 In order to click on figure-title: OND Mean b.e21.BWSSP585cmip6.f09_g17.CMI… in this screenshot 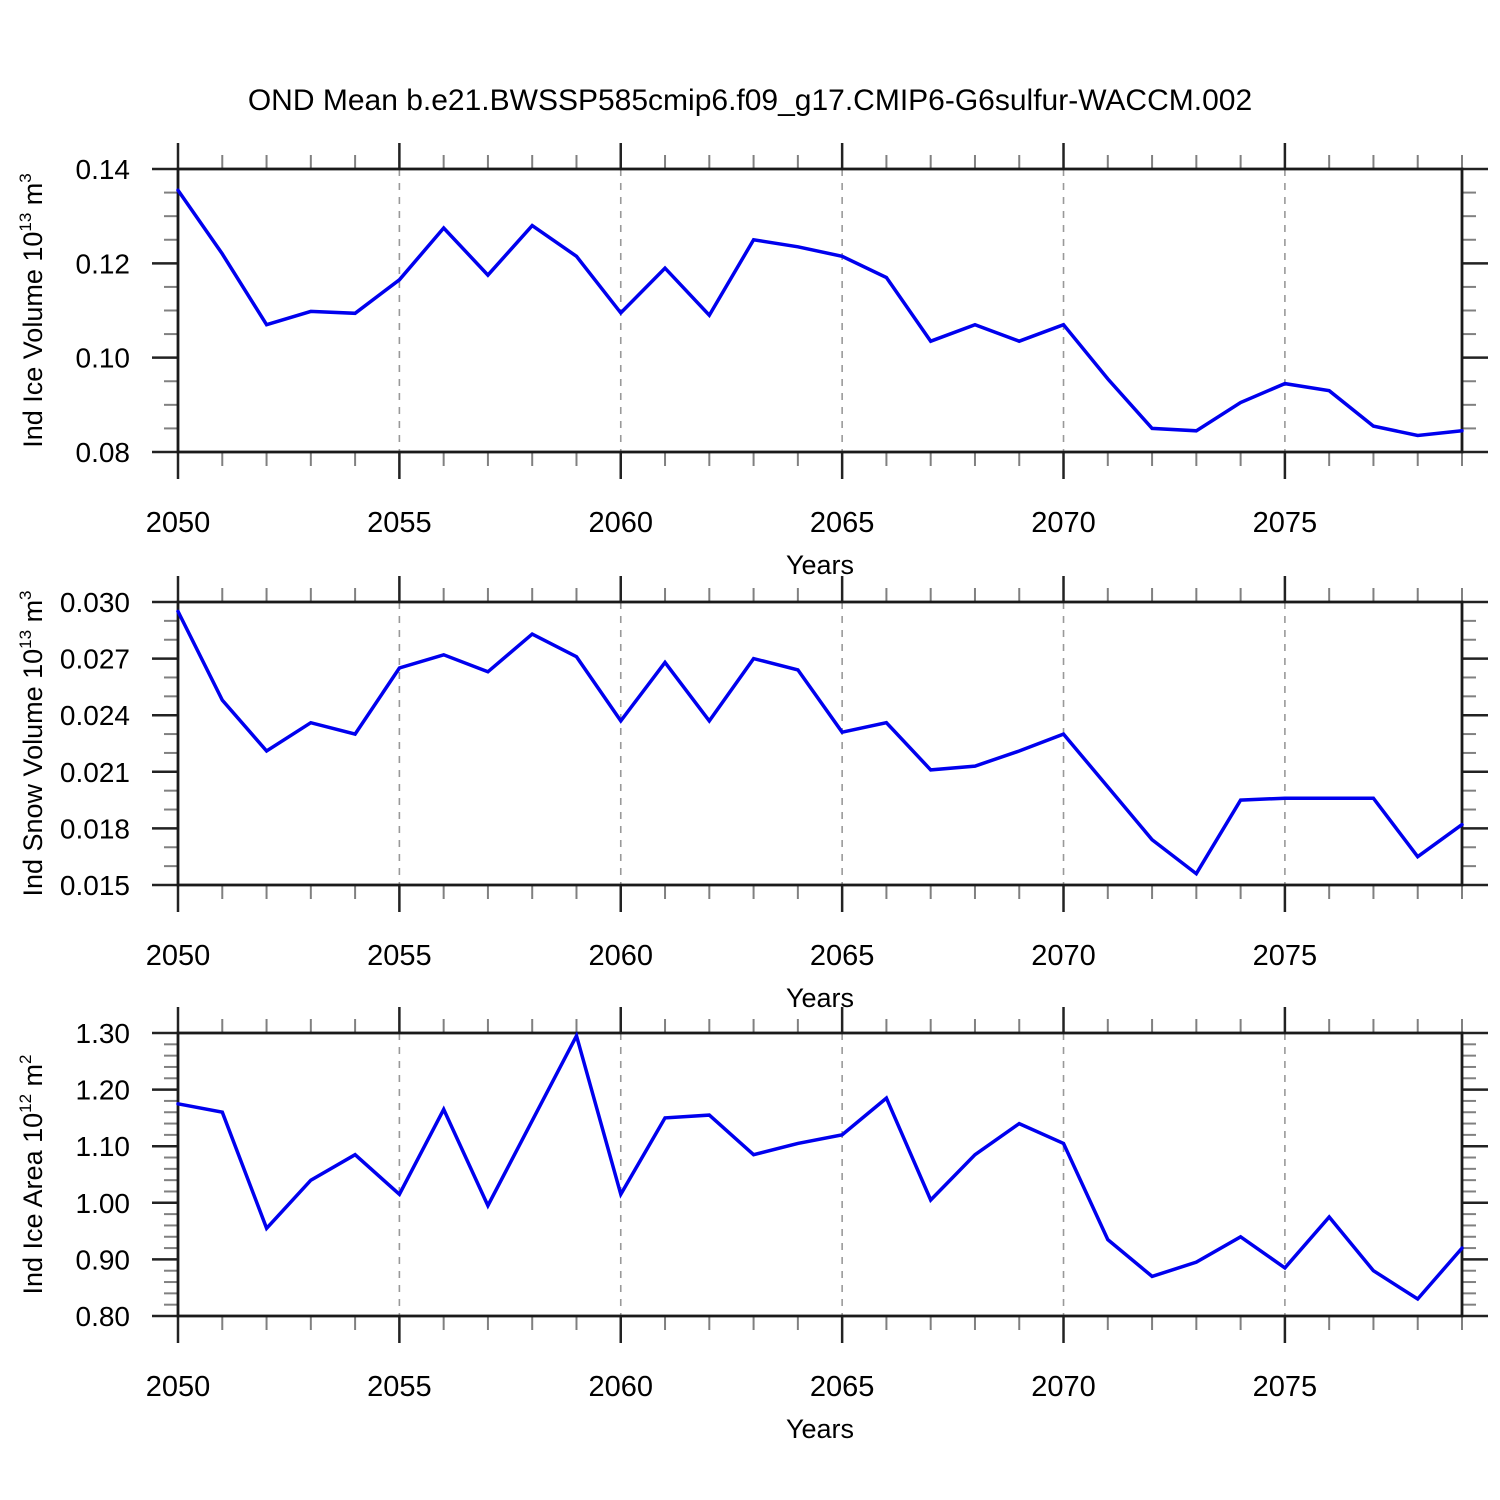, I will do `click(750, 100)`.